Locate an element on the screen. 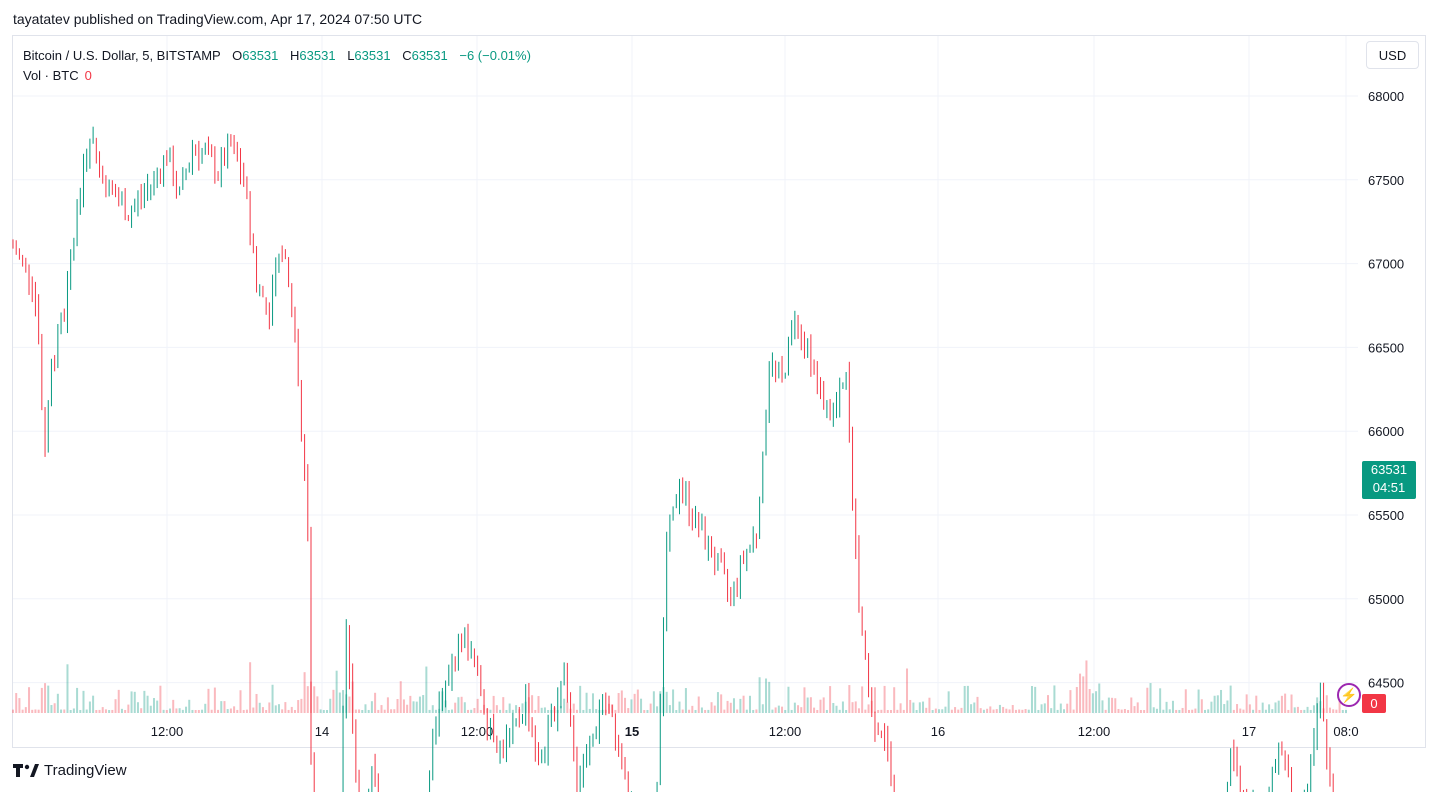 This screenshot has height=792, width=1439. x-tick-label: 12:00 is located at coordinates (477, 731).